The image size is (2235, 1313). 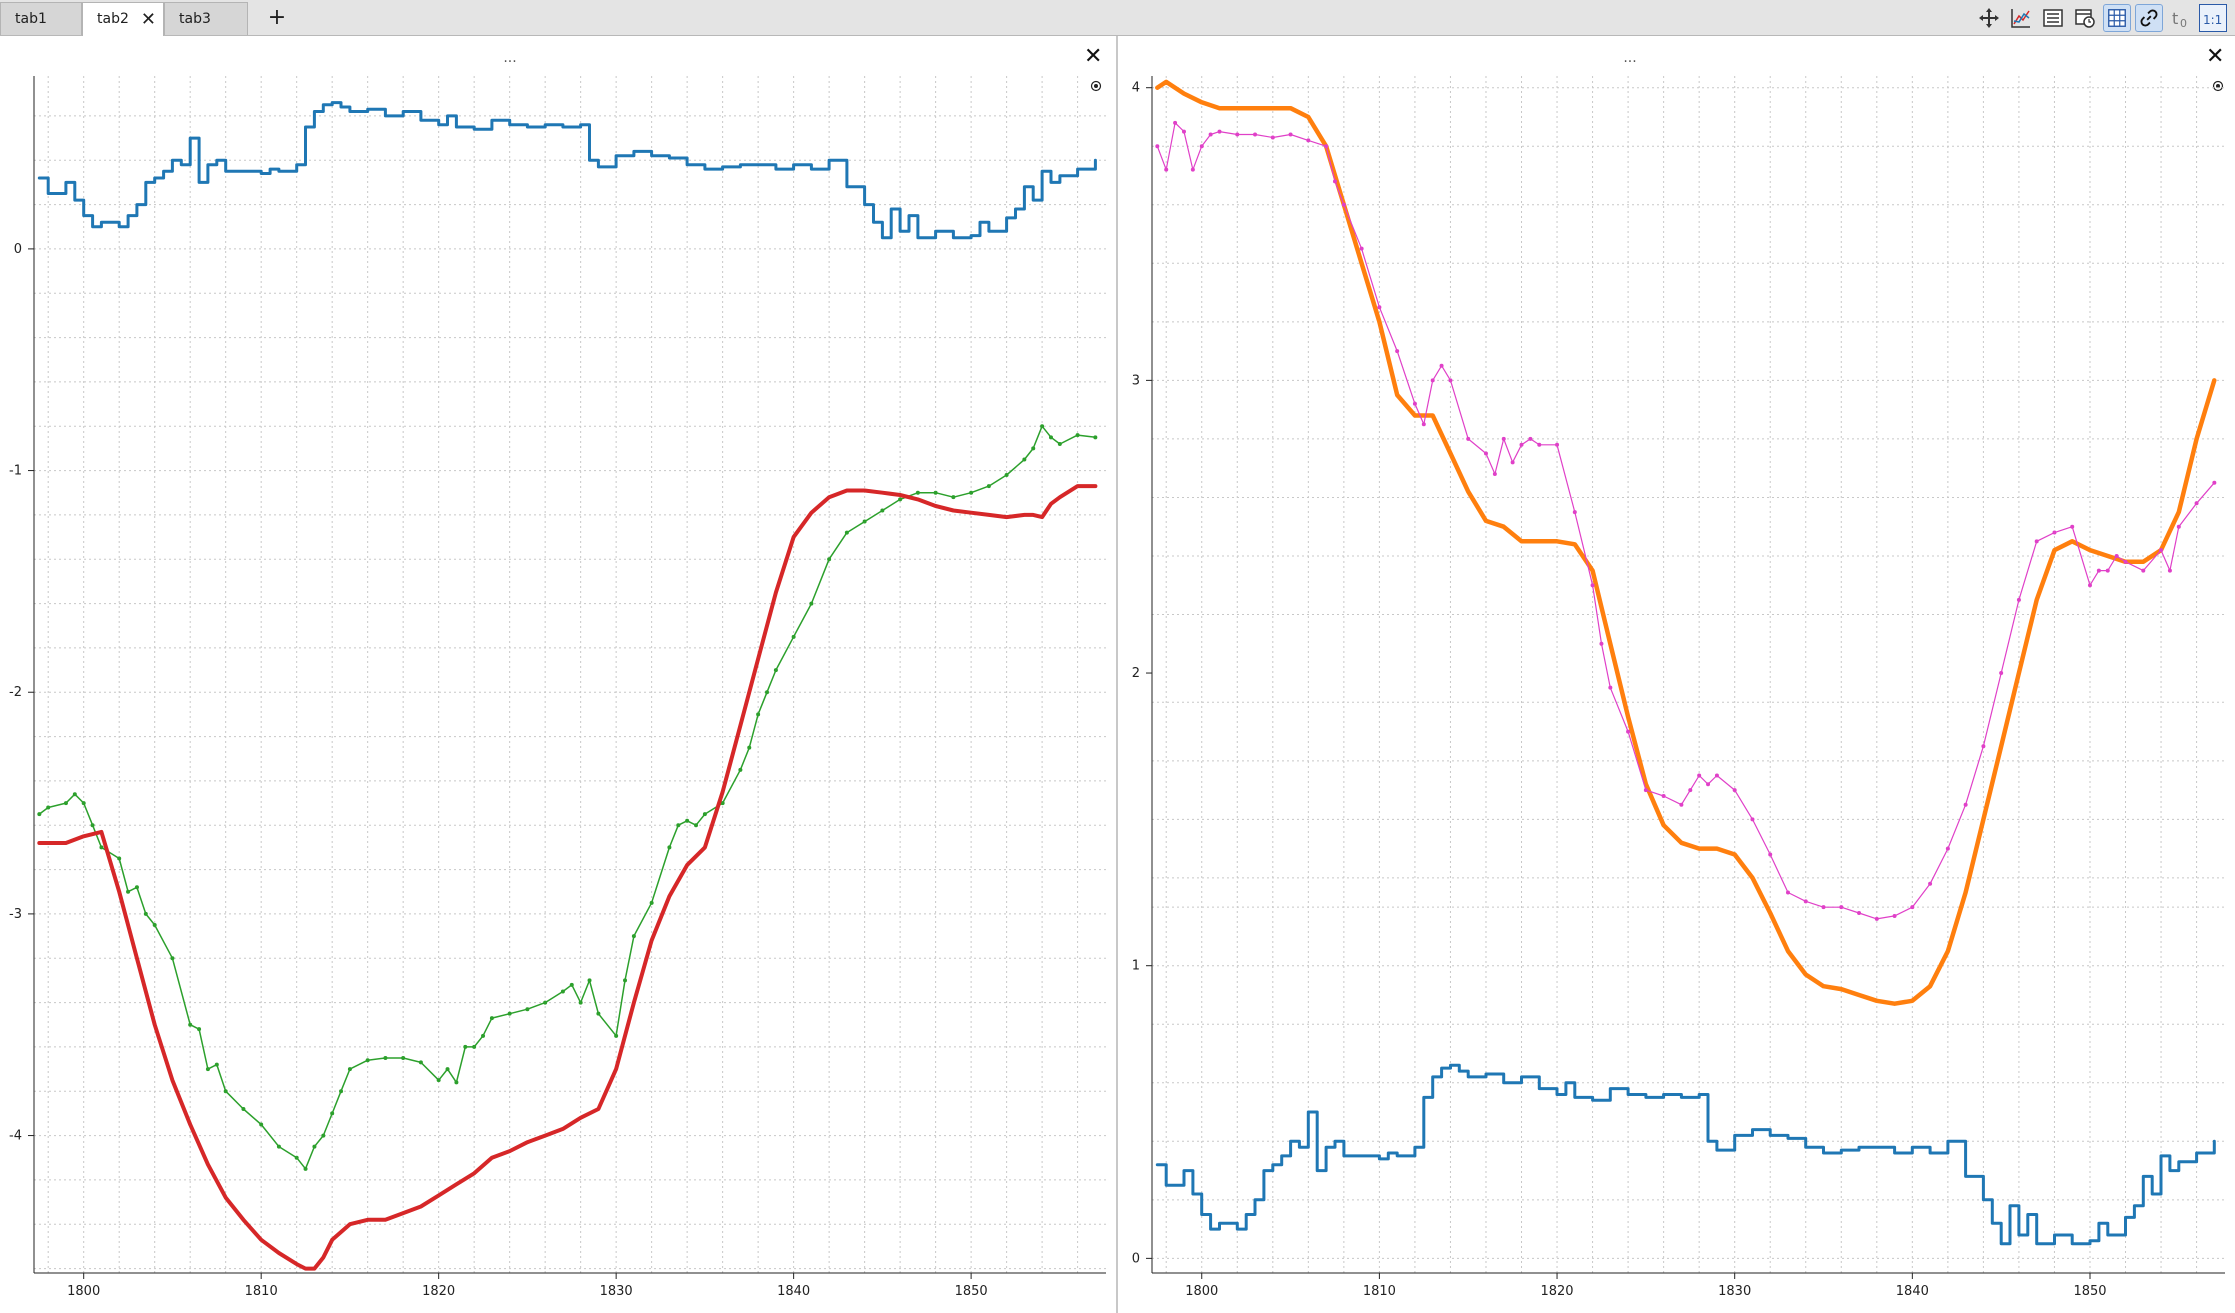 What do you see at coordinates (15, 914) in the screenshot?
I see `y-tick-label: -3` at bounding box center [15, 914].